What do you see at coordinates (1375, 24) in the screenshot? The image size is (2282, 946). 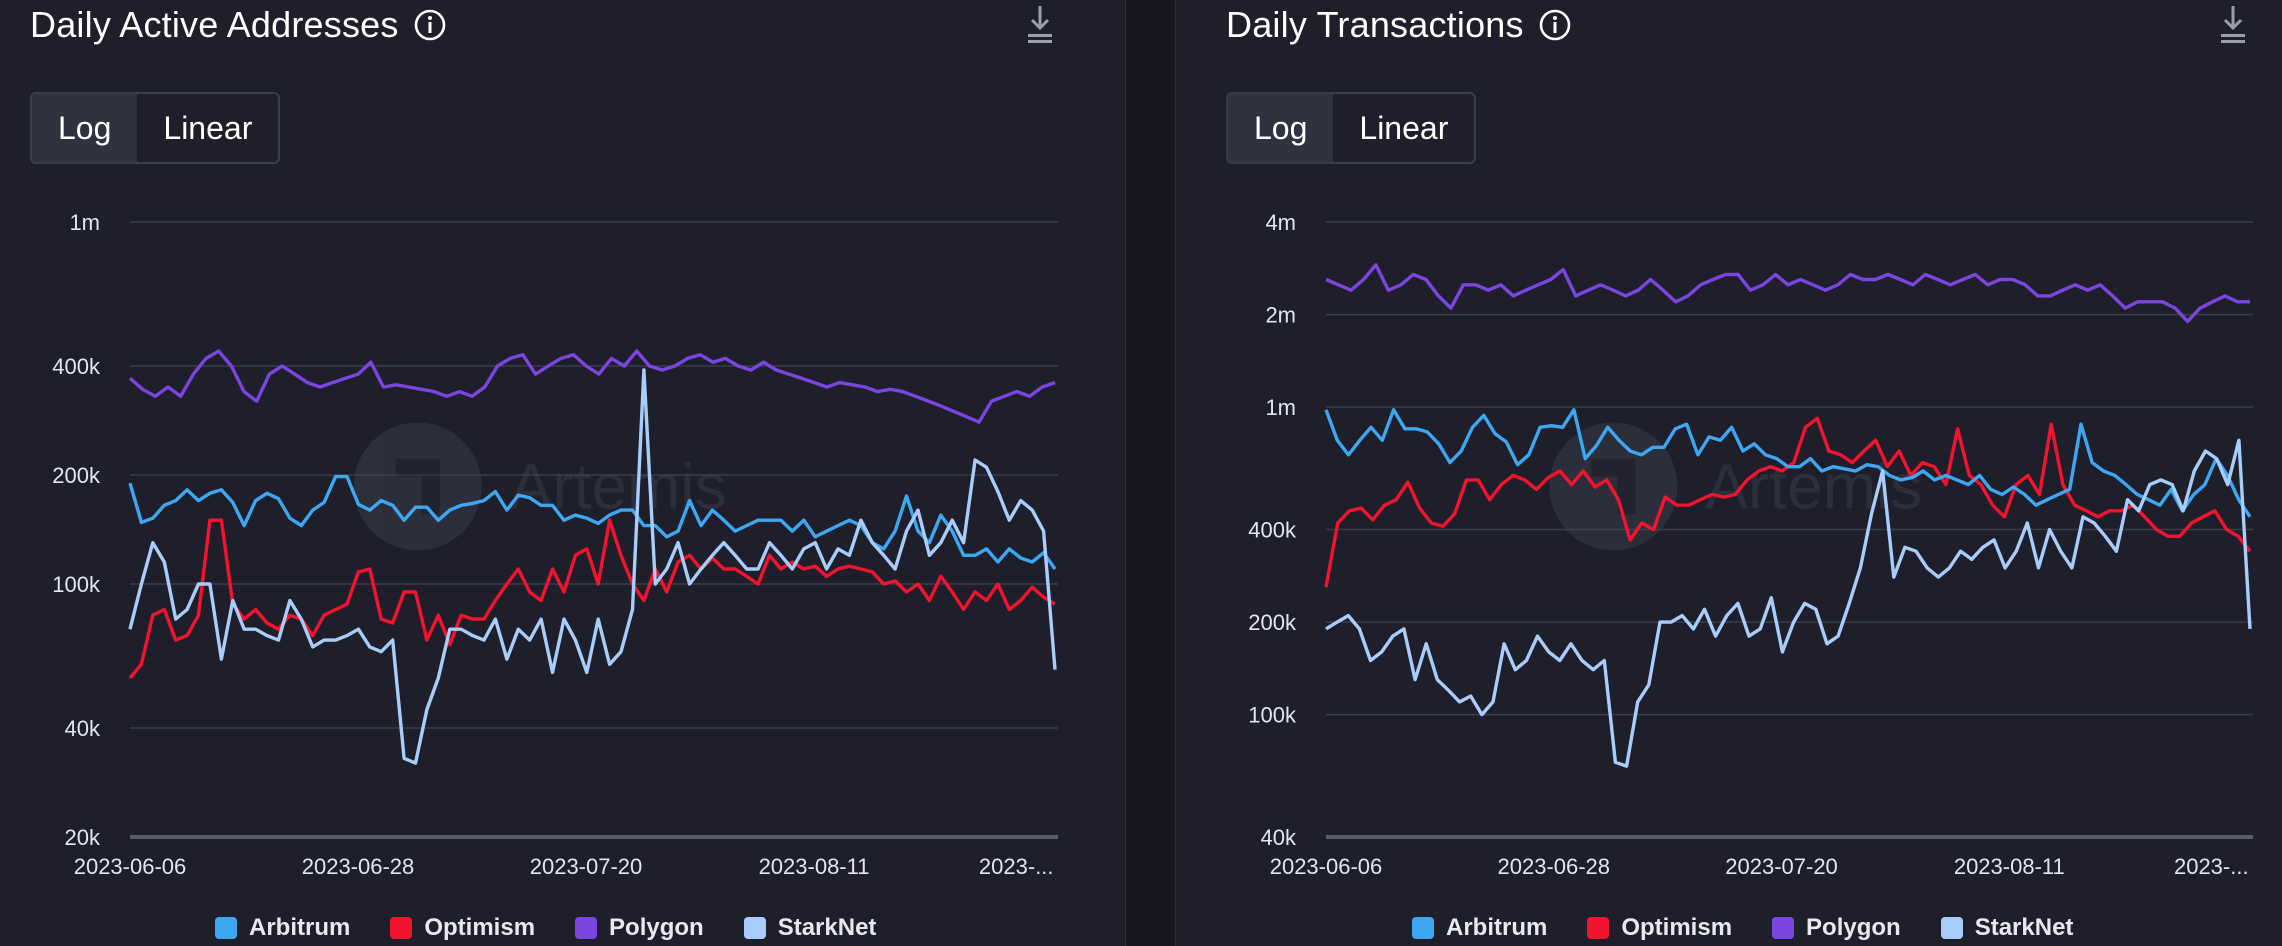 I see `chart-title: Daily Transactions` at bounding box center [1375, 24].